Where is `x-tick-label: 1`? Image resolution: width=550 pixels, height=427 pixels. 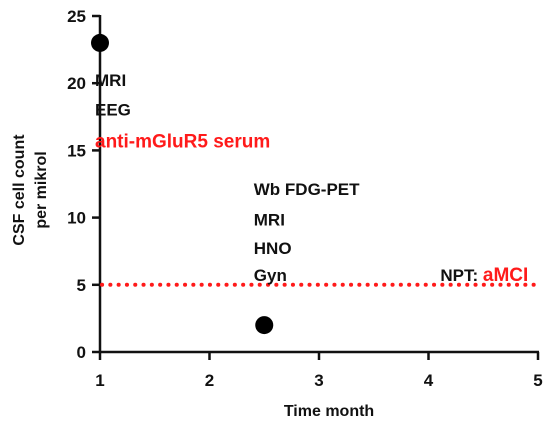 x-tick-label: 1 is located at coordinates (99, 380).